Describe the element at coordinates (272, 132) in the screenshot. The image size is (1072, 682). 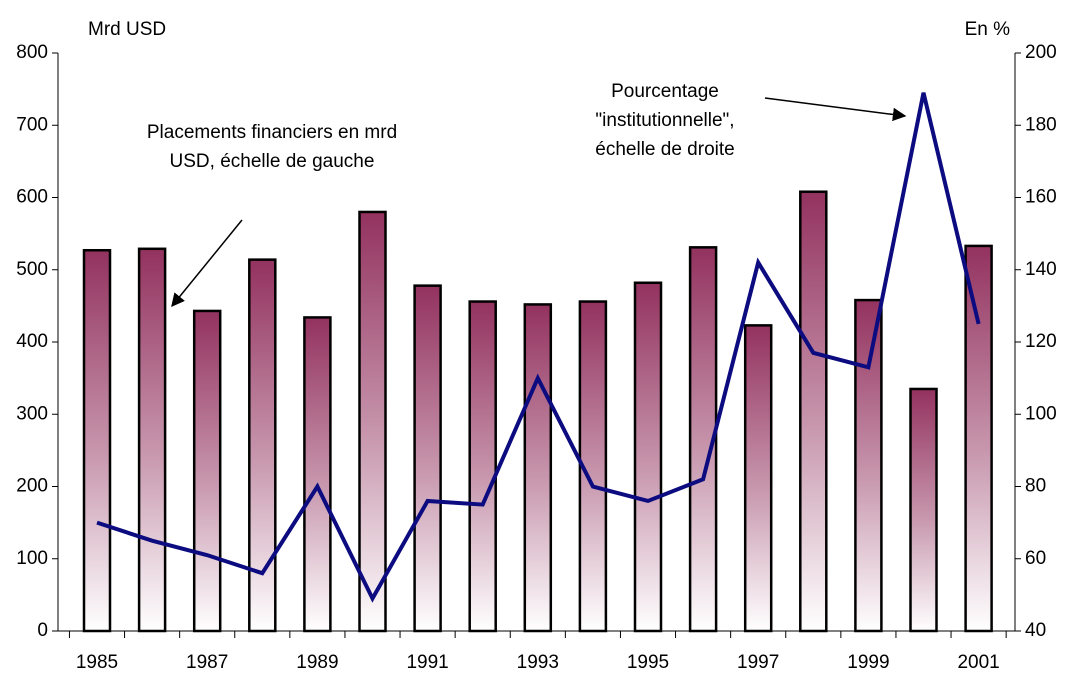
I see `annotation: Placements financiers en mrd` at that location.